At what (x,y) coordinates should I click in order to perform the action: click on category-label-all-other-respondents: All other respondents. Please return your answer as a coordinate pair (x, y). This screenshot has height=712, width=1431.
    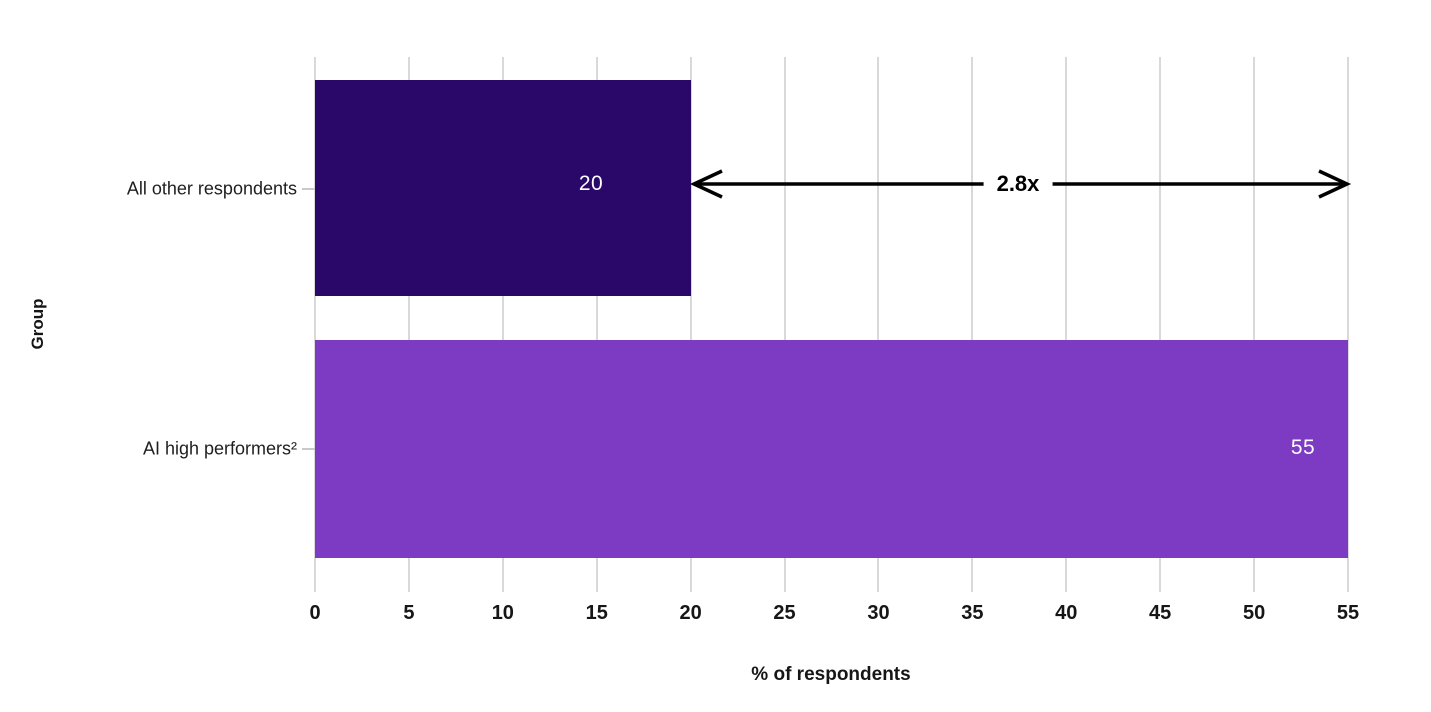
    Looking at the image, I should click on (211, 188).